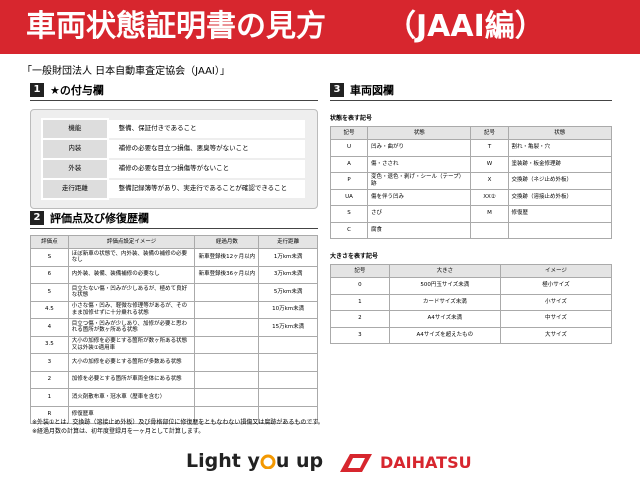  What do you see at coordinates (288, 292) in the screenshot?
I see `cell: 5万km未満` at bounding box center [288, 292].